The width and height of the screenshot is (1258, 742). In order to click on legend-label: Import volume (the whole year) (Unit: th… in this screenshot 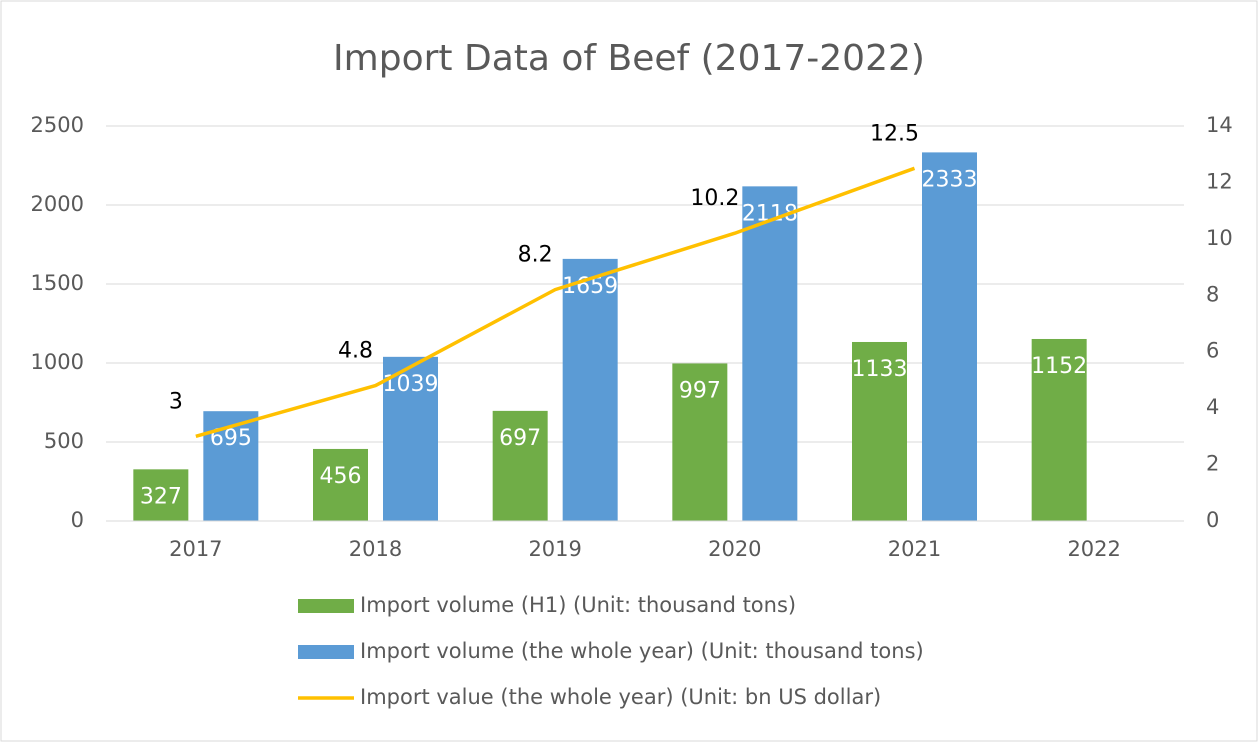, I will do `click(642, 651)`.